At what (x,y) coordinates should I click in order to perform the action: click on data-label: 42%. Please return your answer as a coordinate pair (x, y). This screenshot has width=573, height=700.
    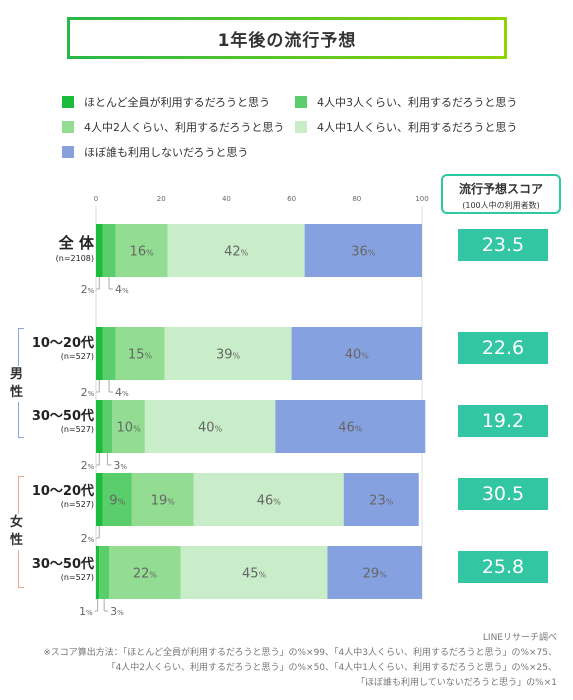
    Looking at the image, I should click on (236, 252).